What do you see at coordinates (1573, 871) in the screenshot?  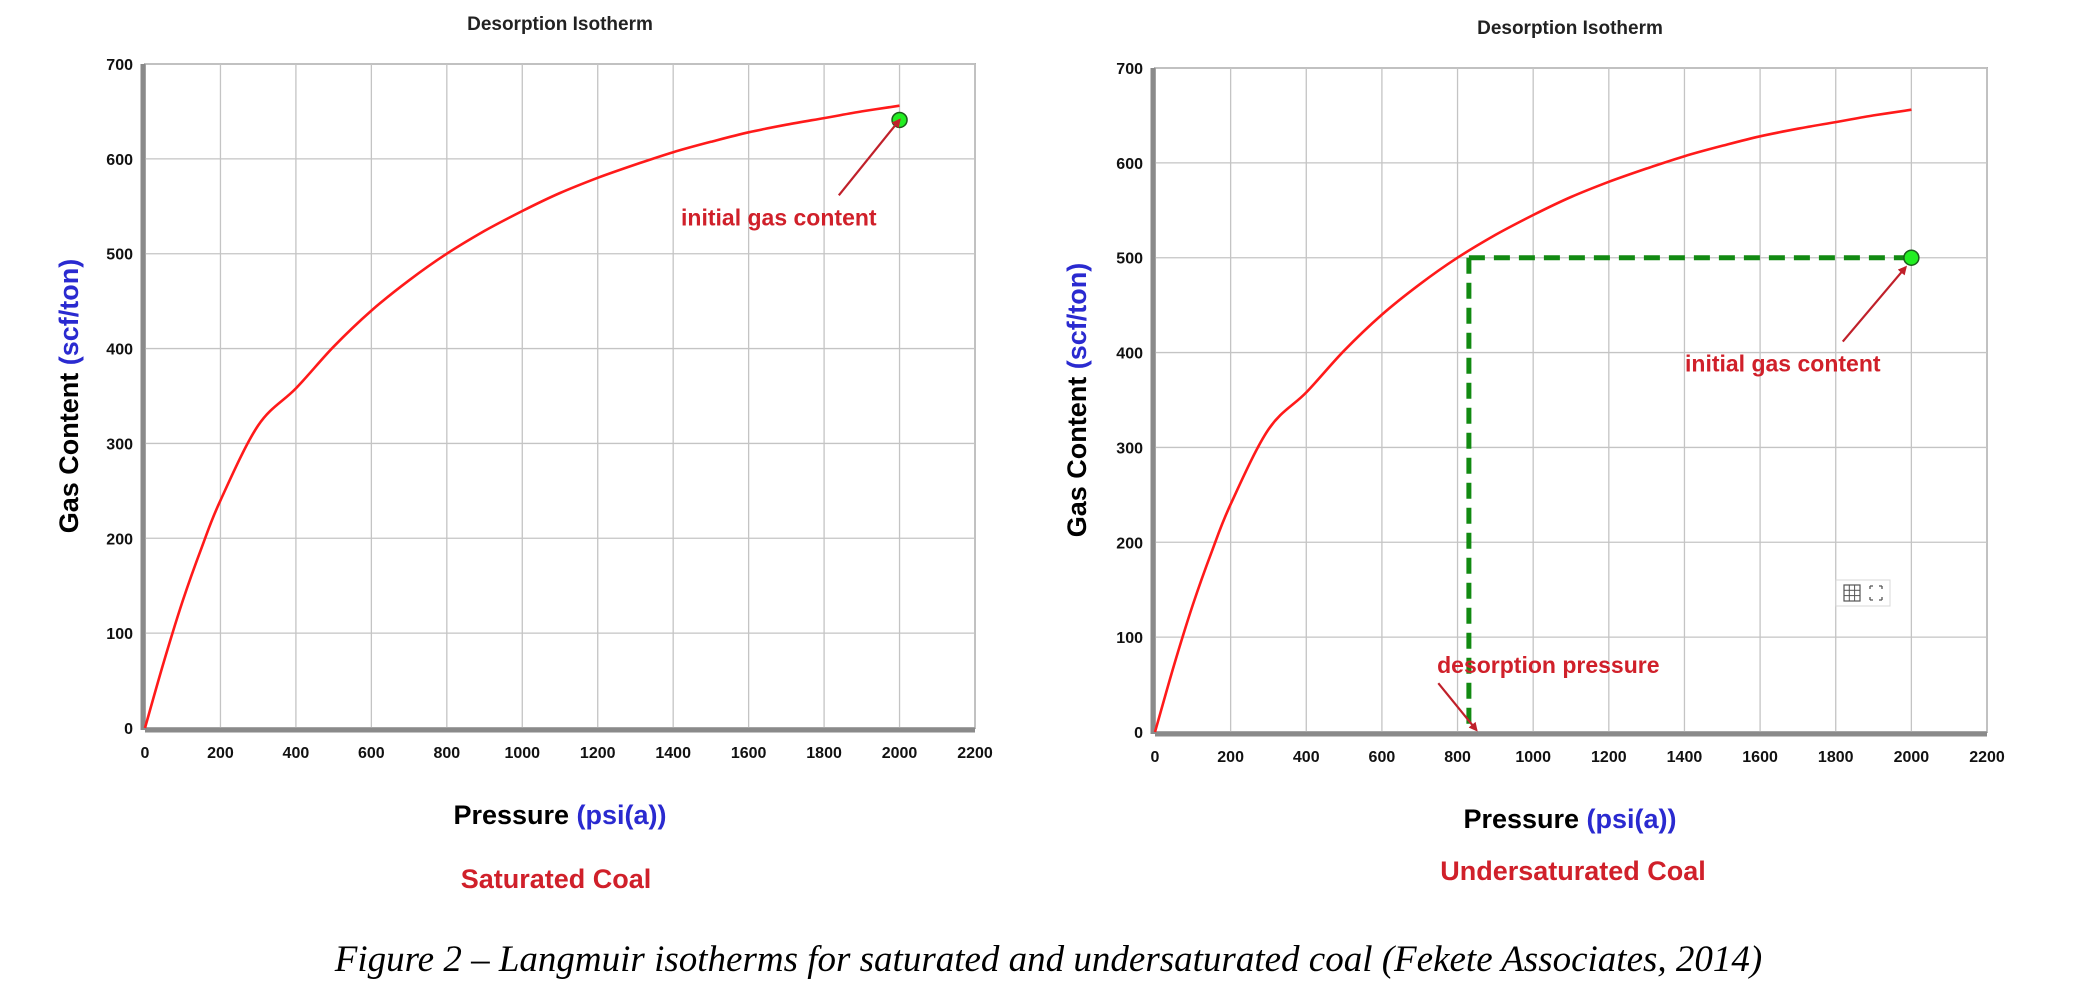 I see `chart-subcaption: Undersaturated Coal` at bounding box center [1573, 871].